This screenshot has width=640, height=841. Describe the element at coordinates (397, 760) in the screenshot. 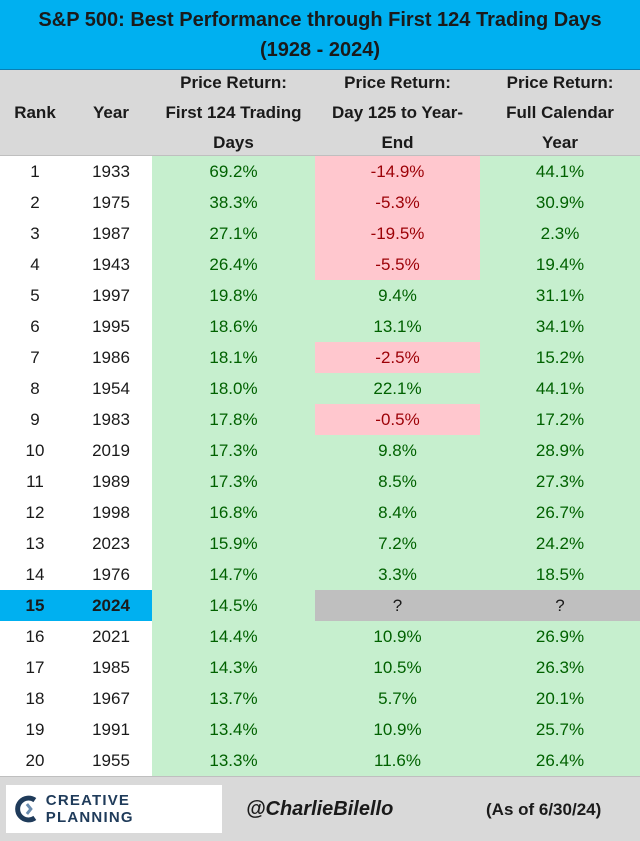

I see `day-125-to-year-end-cell: 11.6%` at that location.